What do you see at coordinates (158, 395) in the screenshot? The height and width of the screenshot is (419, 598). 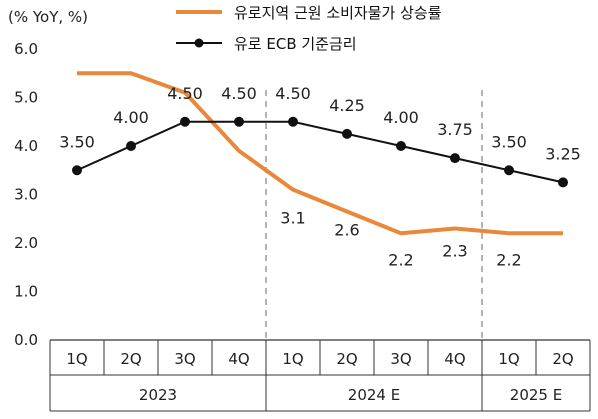 I see `x-group-label: 2023` at bounding box center [158, 395].